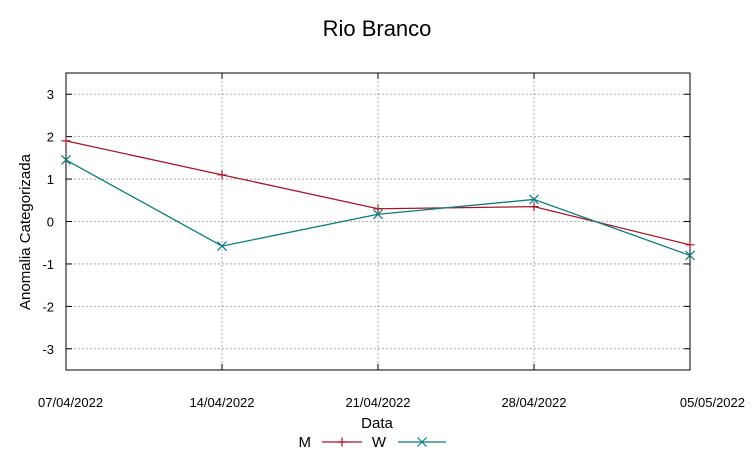  I want to click on x-tick-label: 05/05/2022, so click(712, 402).